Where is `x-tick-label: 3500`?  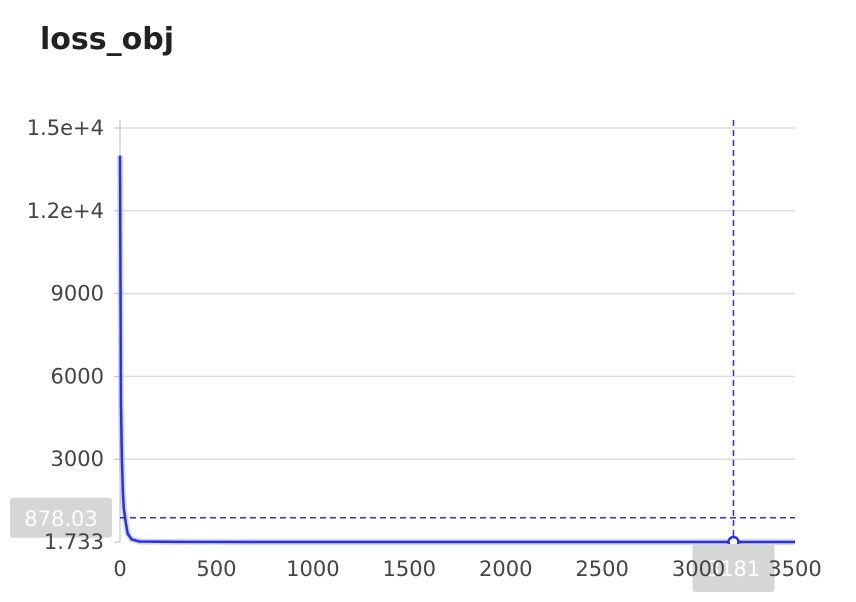 x-tick-label: 3500 is located at coordinates (794, 569).